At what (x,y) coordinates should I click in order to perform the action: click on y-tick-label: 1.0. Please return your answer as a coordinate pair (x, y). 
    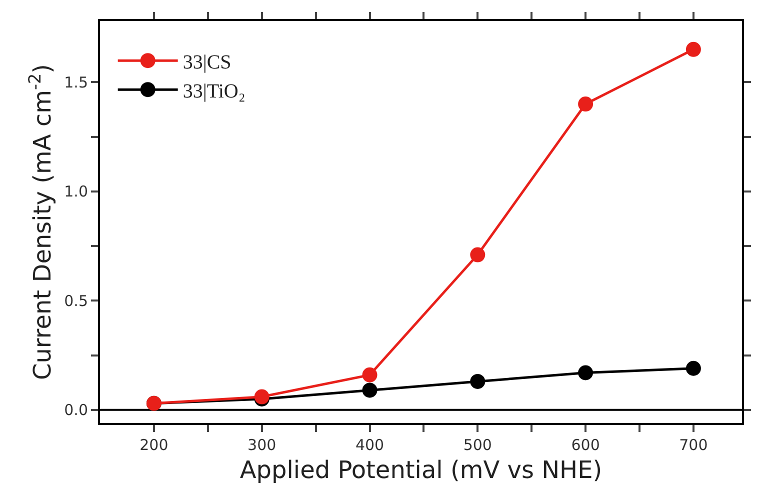
    Looking at the image, I should click on (76, 191).